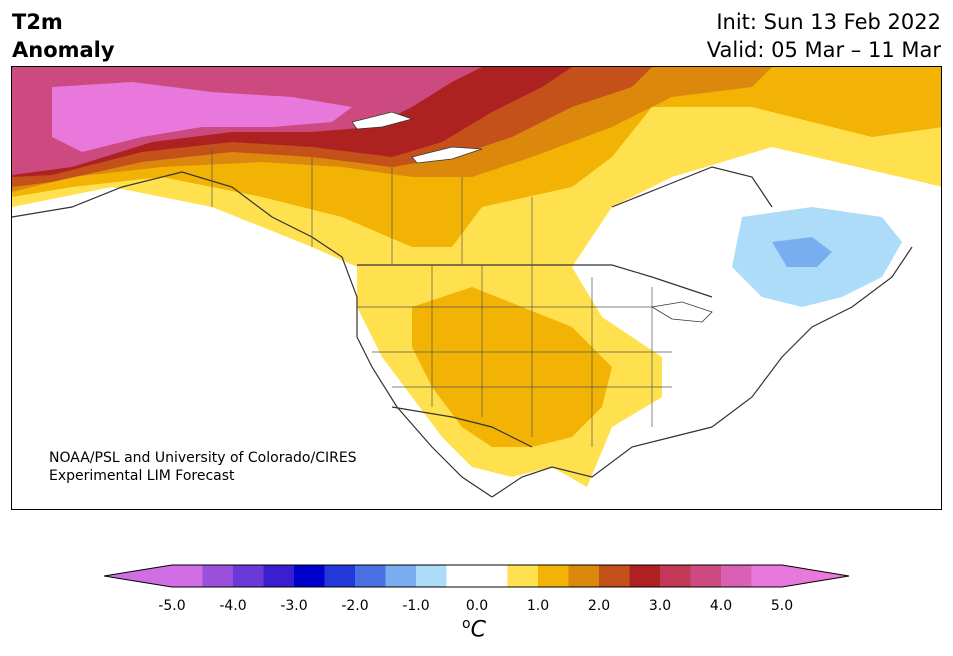 Image resolution: width=953 pixels, height=656 pixels. I want to click on colorbar-tick-label: 5.0, so click(782, 606).